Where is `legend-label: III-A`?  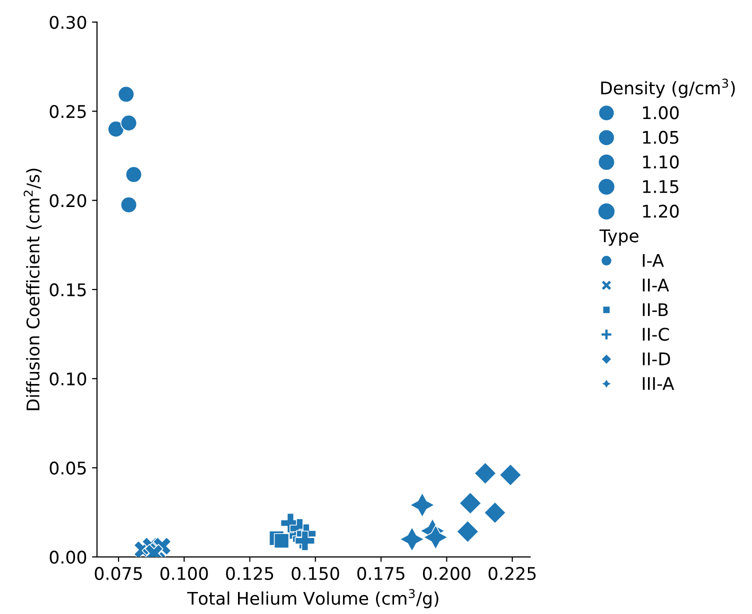
legend-label: III-A is located at coordinates (658, 383).